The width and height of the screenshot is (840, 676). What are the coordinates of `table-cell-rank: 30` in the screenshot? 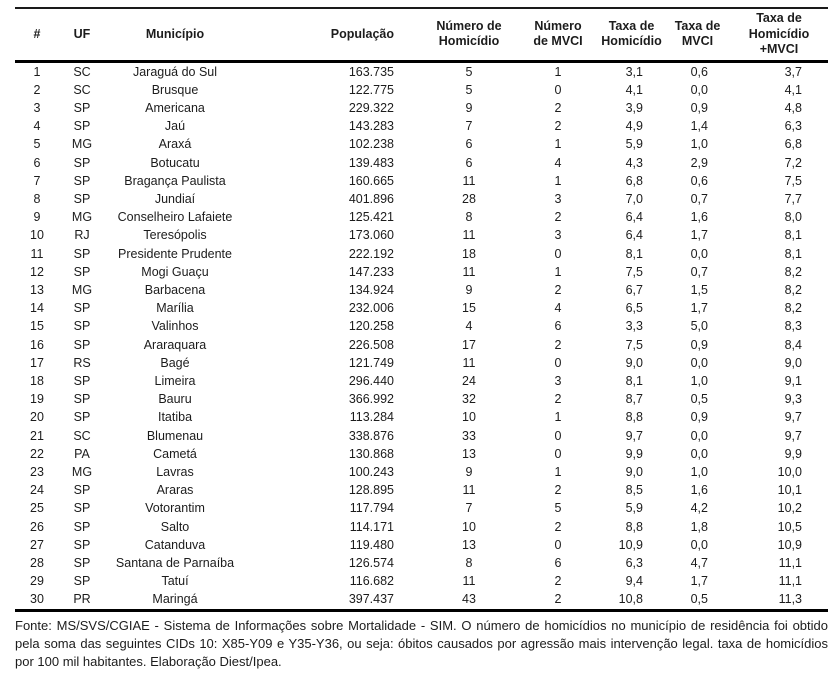 It's located at (37, 599).